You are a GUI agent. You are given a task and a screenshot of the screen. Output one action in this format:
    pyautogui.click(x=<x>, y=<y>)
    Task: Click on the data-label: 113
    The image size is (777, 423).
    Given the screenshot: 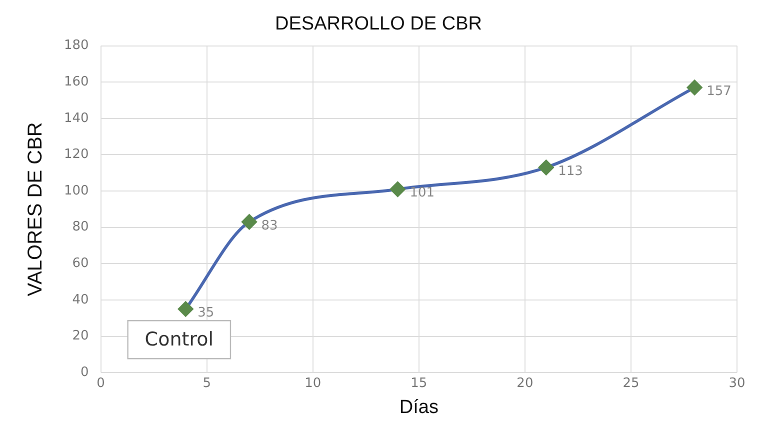 What is the action you would take?
    pyautogui.click(x=570, y=171)
    